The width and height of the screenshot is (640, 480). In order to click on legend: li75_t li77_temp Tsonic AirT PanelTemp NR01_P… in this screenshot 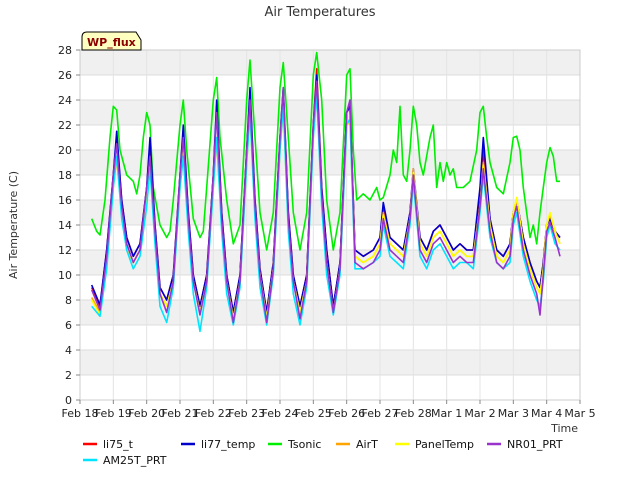, I will do `click(323, 452)`.